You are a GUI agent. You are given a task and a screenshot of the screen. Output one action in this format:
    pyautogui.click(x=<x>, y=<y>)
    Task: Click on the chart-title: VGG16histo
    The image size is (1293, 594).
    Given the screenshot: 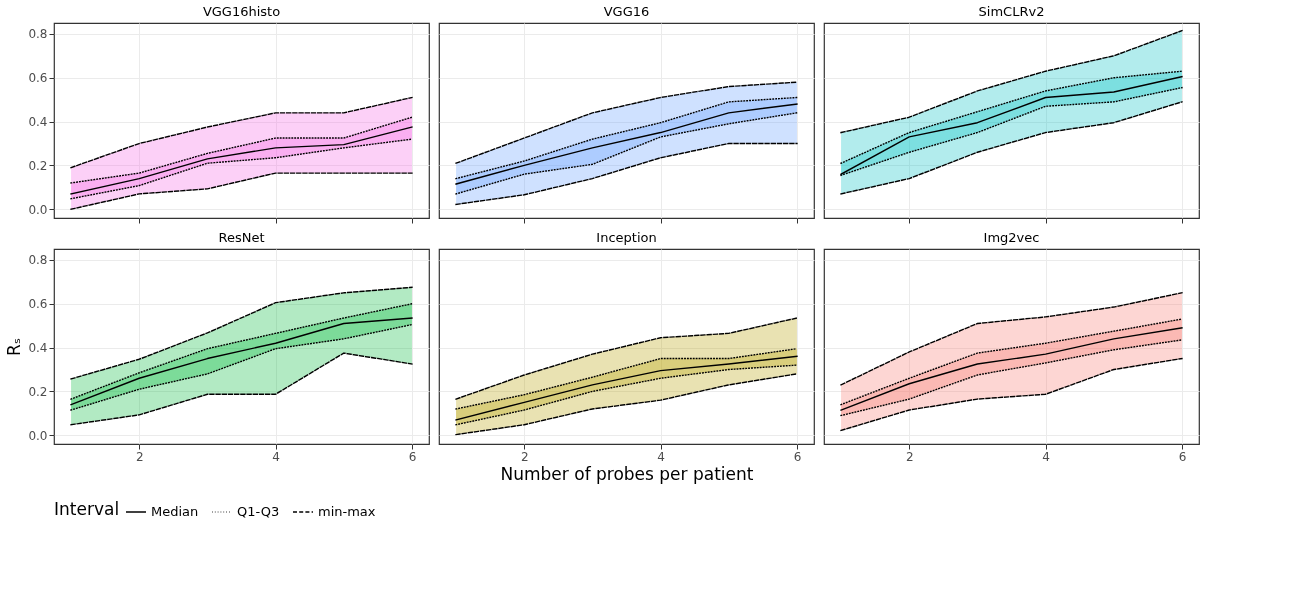 What is the action you would take?
    pyautogui.click(x=241, y=11)
    